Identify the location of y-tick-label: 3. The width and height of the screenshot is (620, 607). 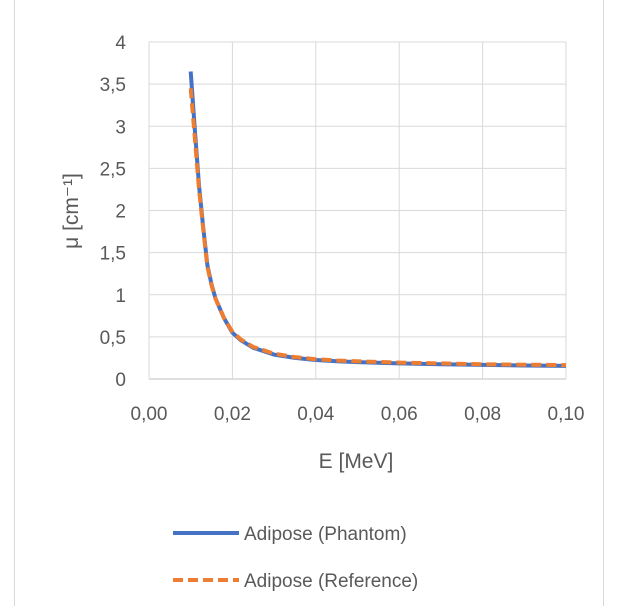
(120, 127).